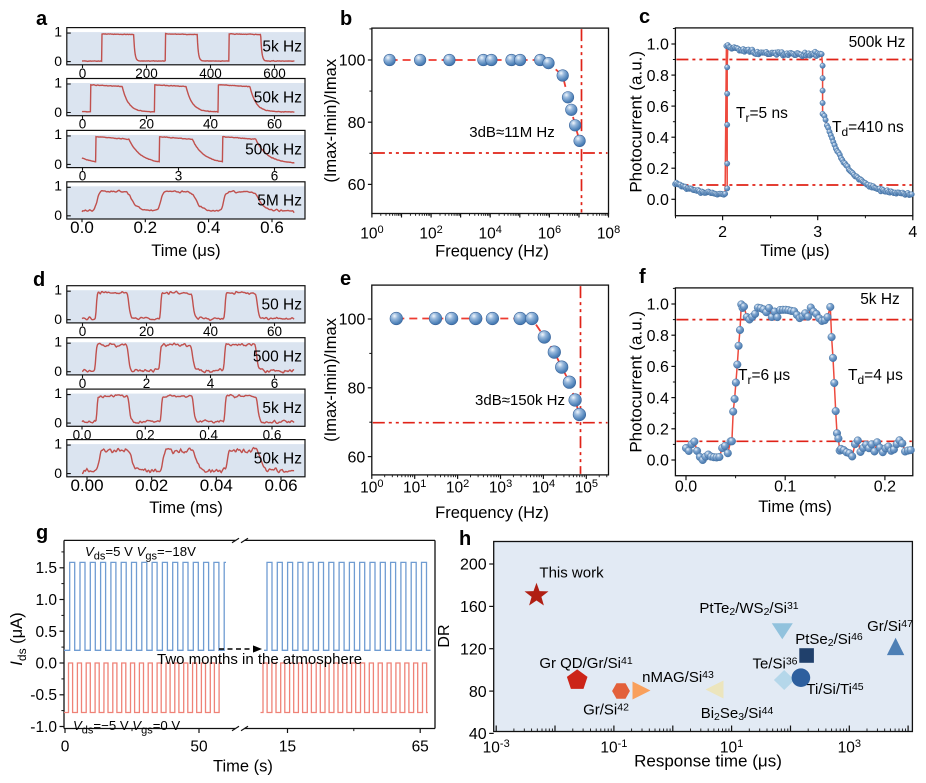  Describe the element at coordinates (748, 609) in the screenshot. I see `svg-text: PtTe2/WS2/Si31` at that location.